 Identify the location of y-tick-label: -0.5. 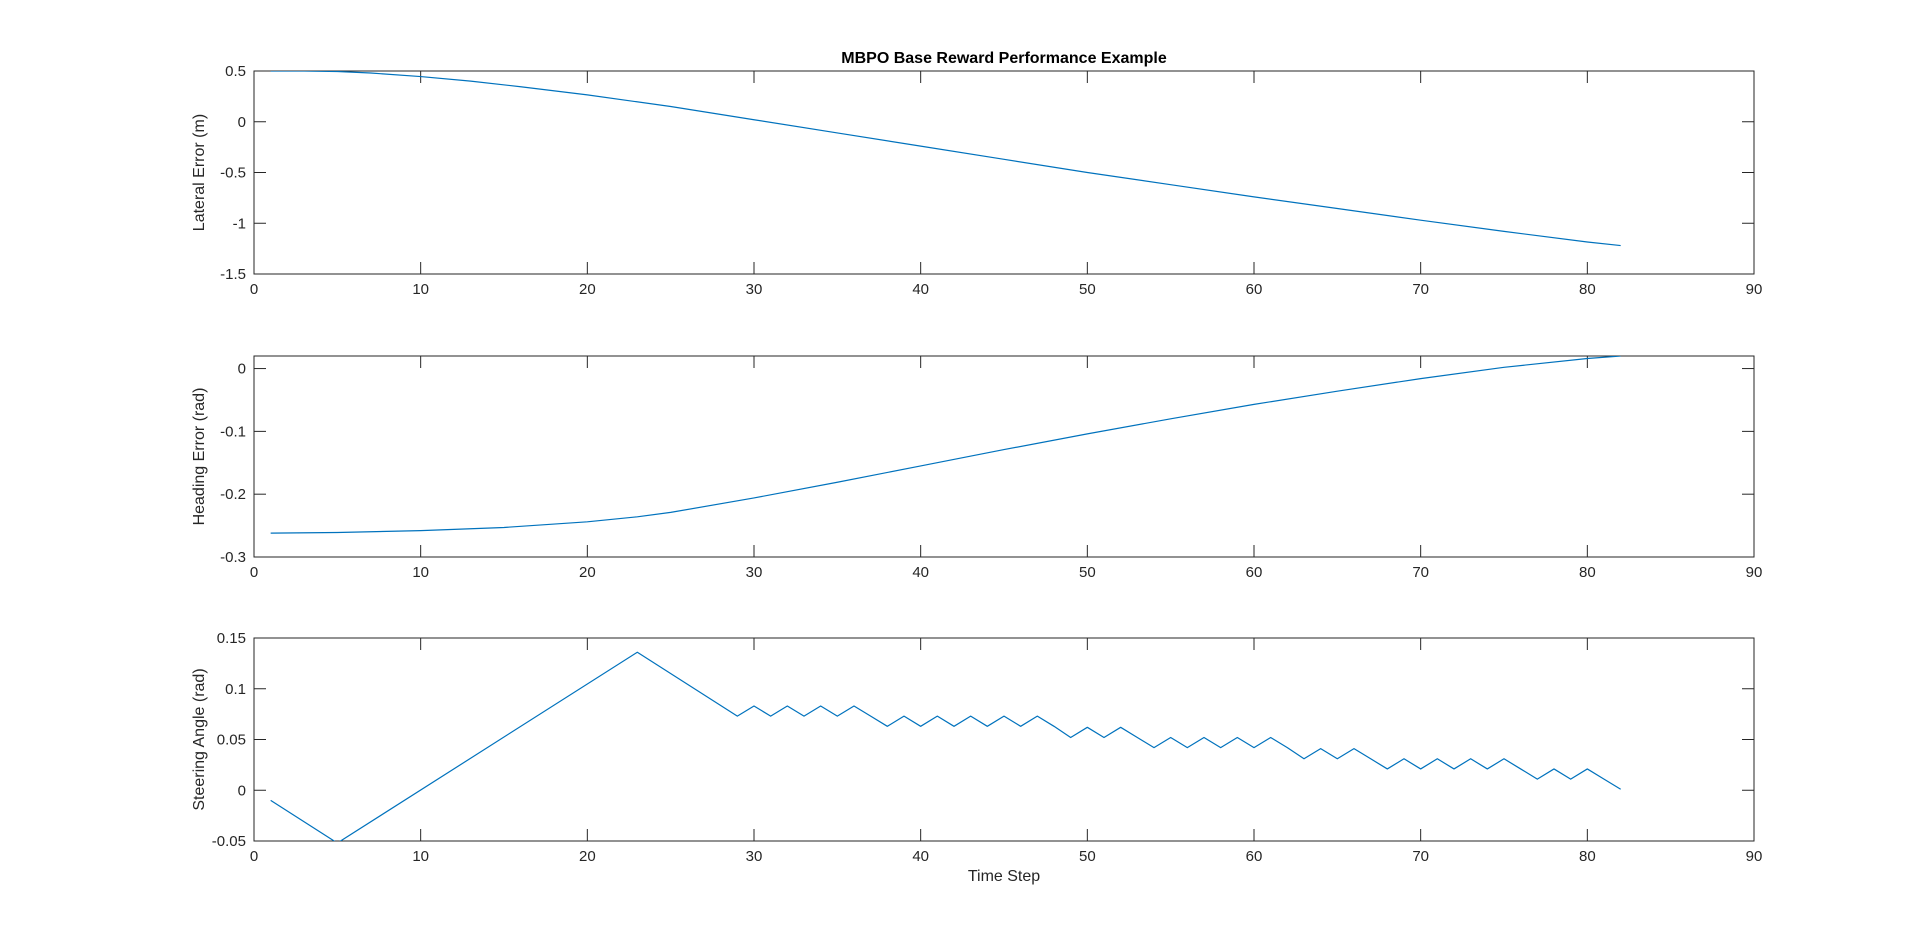
(233, 173).